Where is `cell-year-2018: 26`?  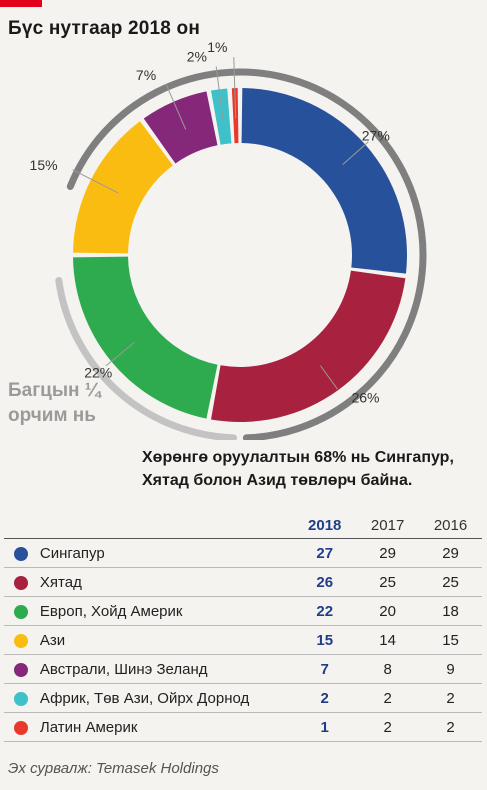 cell-year-2018: 26 is located at coordinates (325, 582).